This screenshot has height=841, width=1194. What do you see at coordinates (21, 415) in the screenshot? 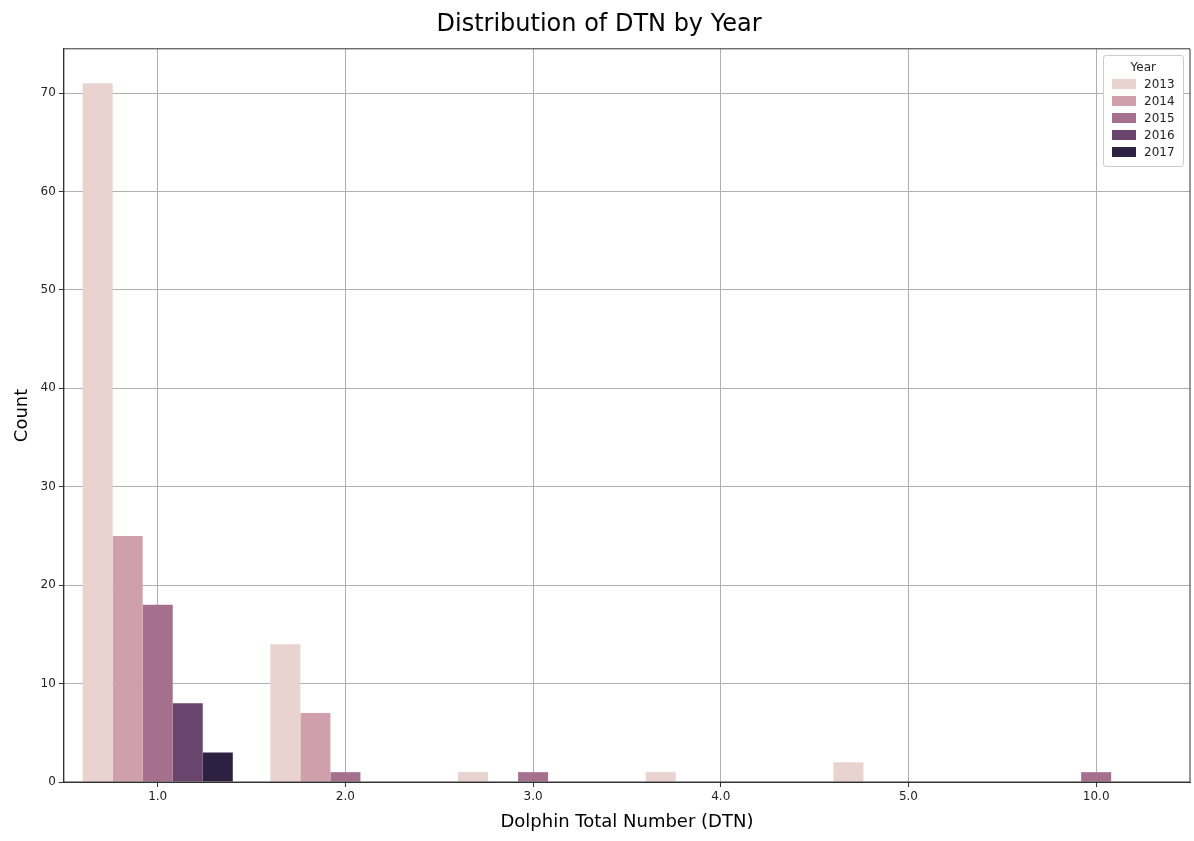
I see `y-axis-title: Count` at bounding box center [21, 415].